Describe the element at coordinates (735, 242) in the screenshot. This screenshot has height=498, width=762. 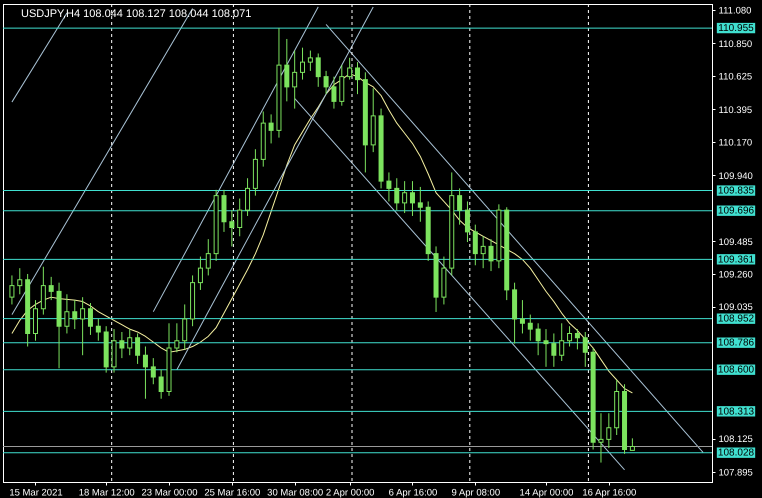
I see `y-tick-label: 109.485` at that location.